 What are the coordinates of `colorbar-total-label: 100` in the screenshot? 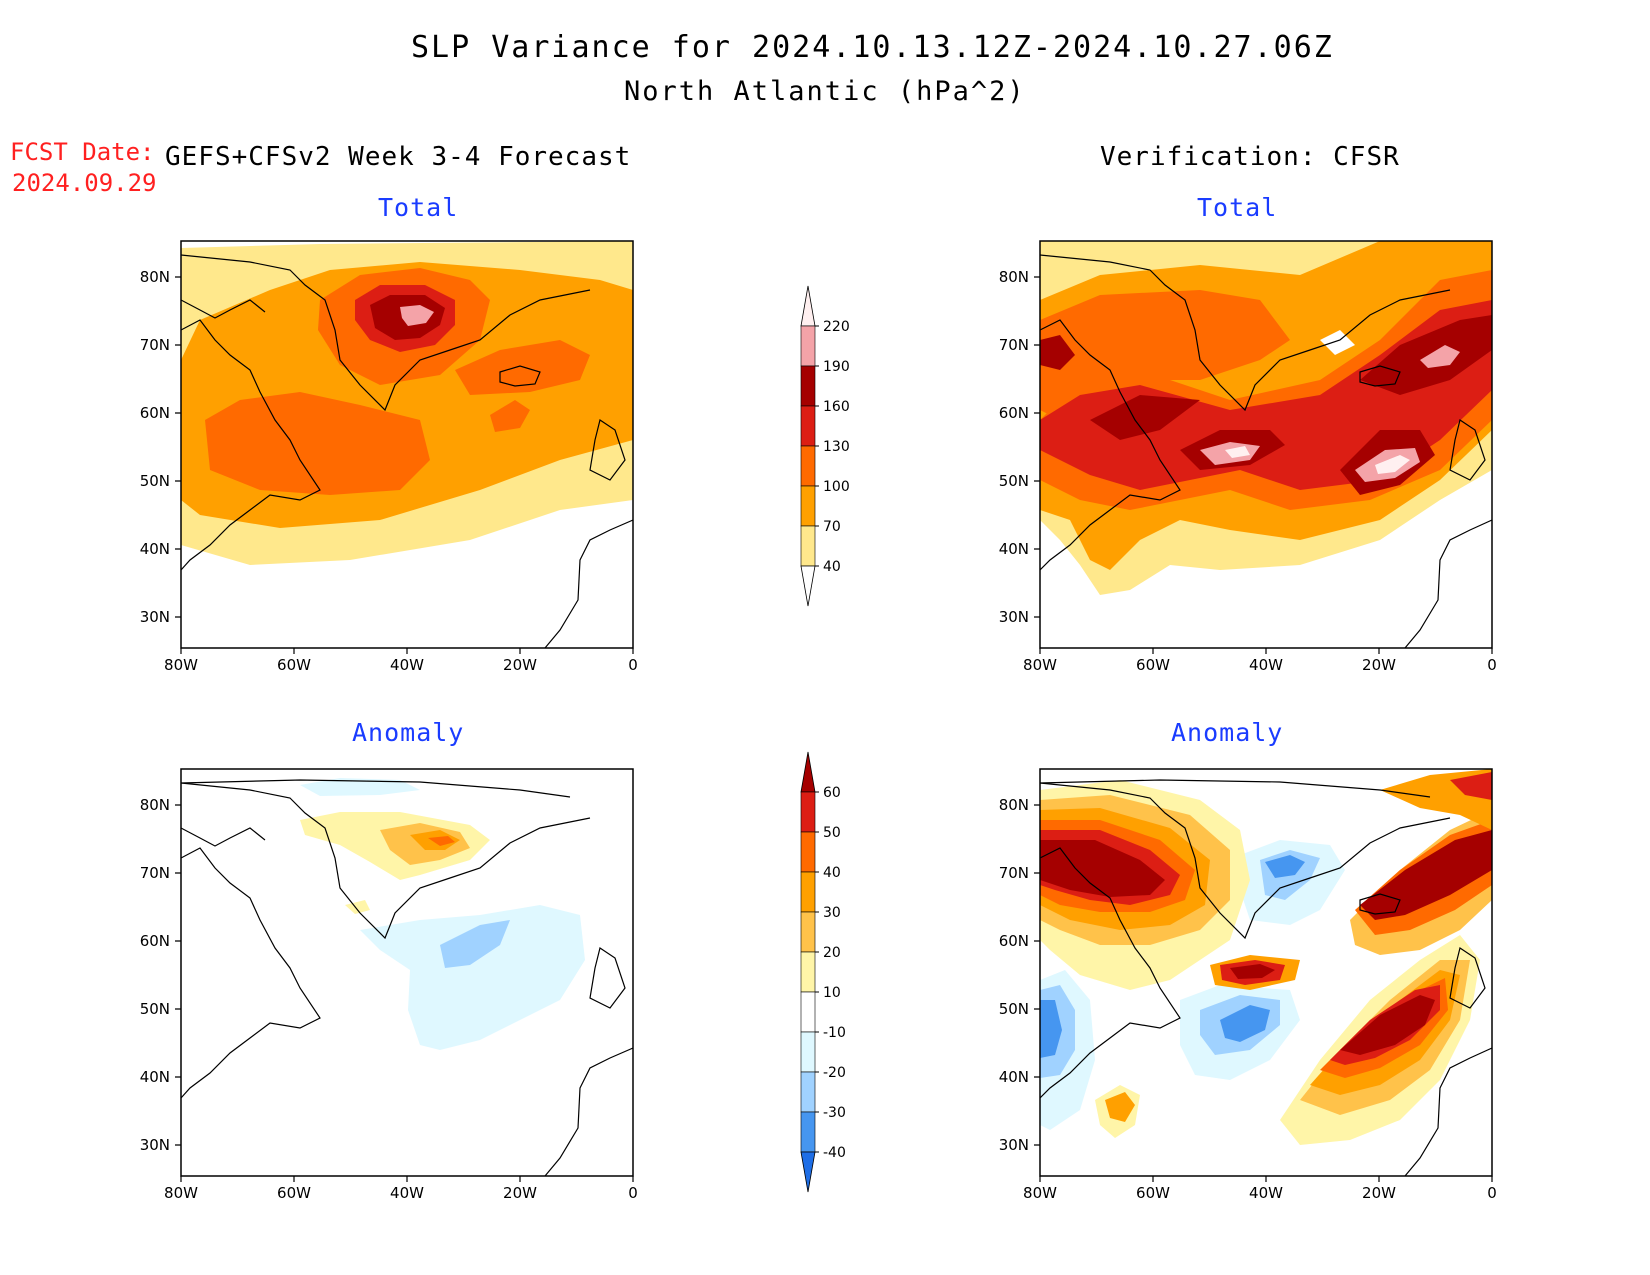 It's located at (836, 487).